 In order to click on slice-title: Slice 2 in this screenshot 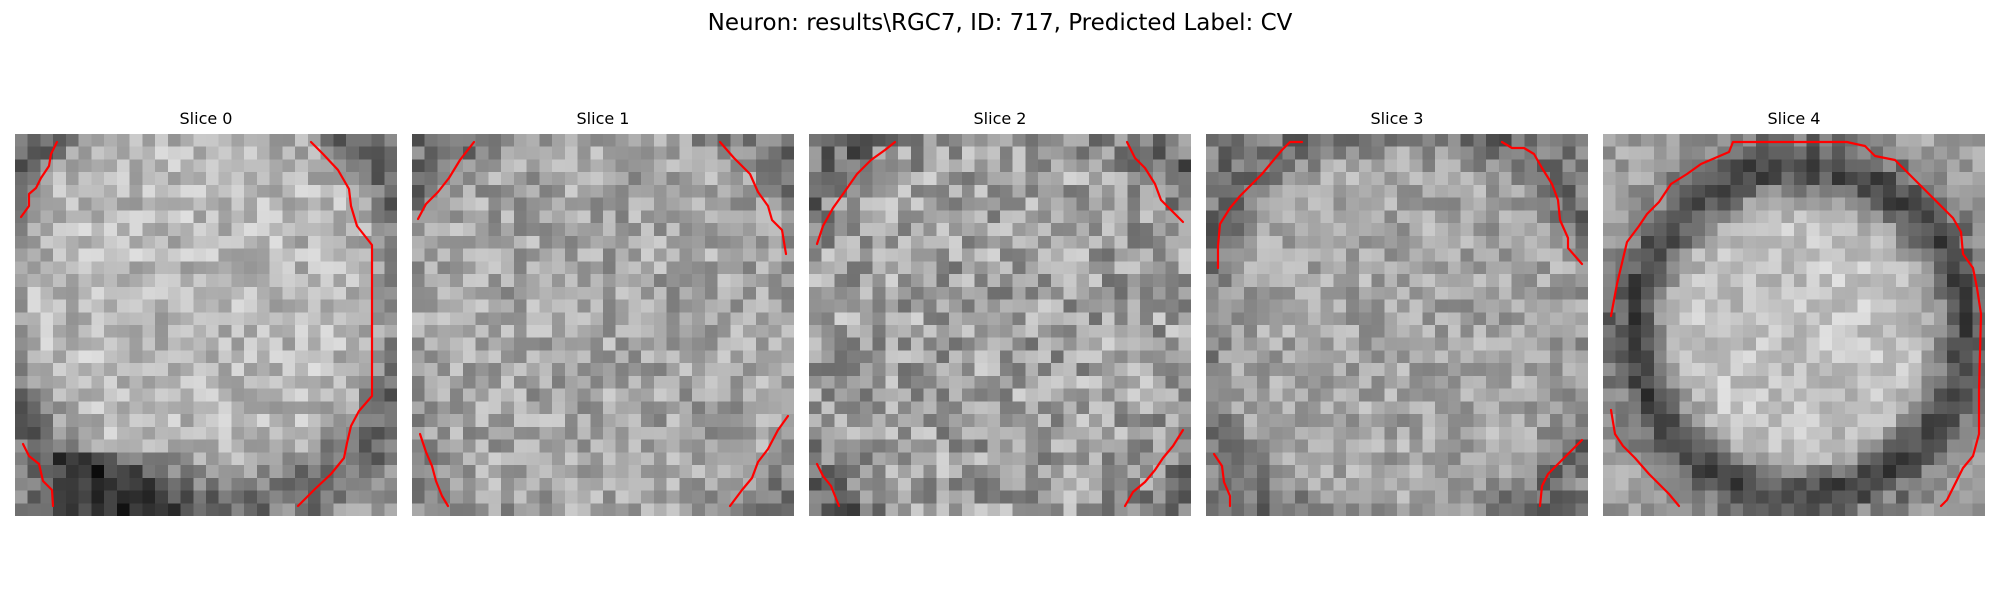, I will do `click(1000, 119)`.